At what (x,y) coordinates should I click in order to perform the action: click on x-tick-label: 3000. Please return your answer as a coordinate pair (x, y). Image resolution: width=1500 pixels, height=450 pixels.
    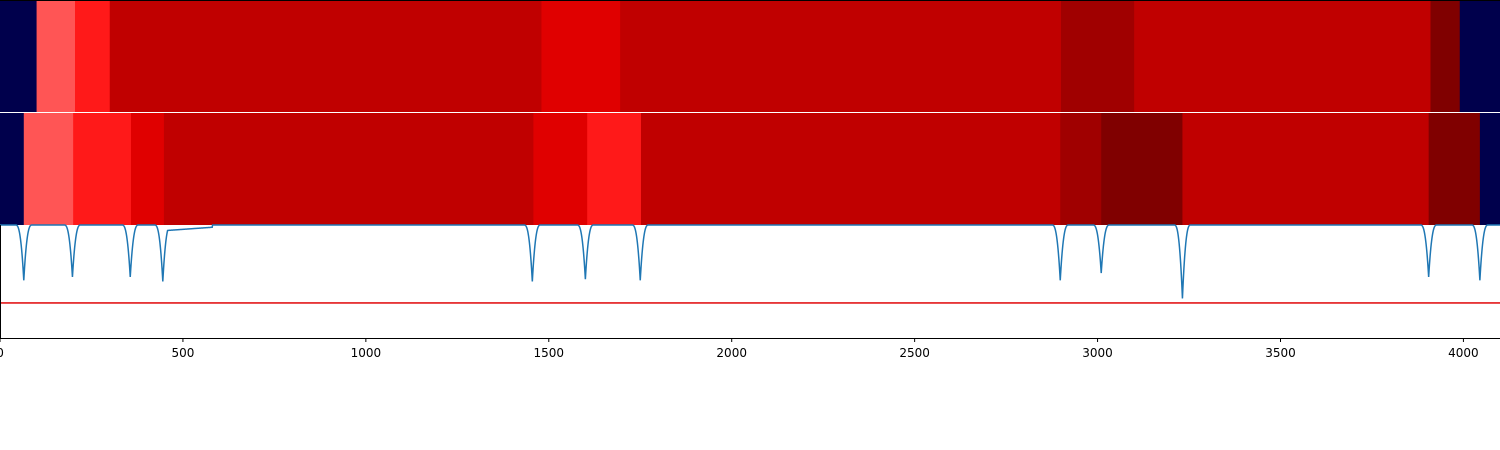
    Looking at the image, I should click on (1097, 353).